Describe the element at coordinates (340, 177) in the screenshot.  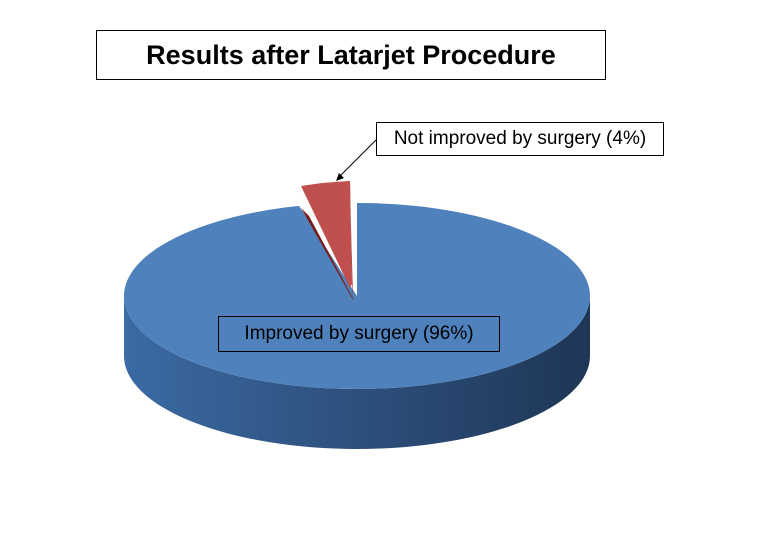
I see `callout-arrowhead` at that location.